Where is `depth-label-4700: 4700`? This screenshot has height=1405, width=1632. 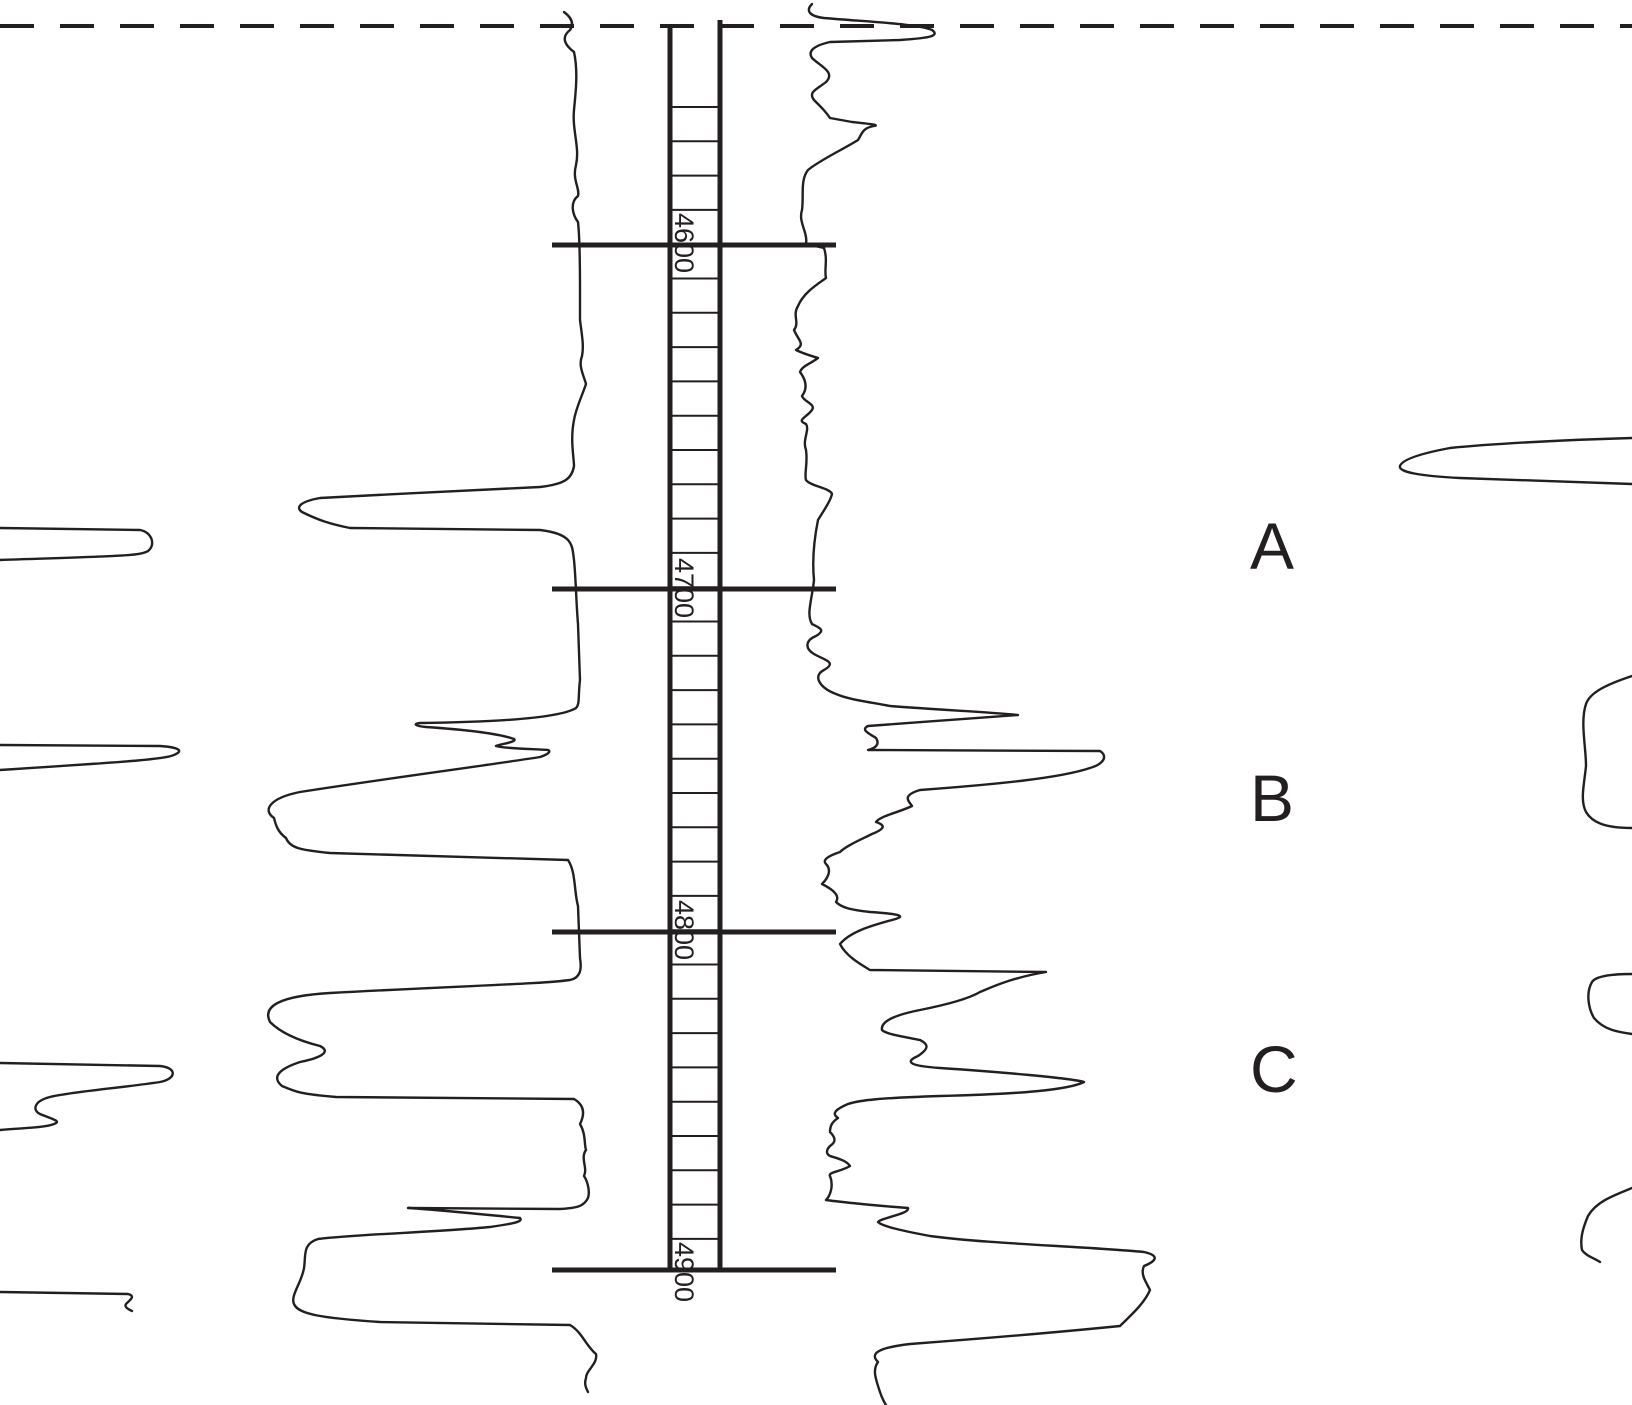 depth-label-4700: 4700 is located at coordinates (684, 588).